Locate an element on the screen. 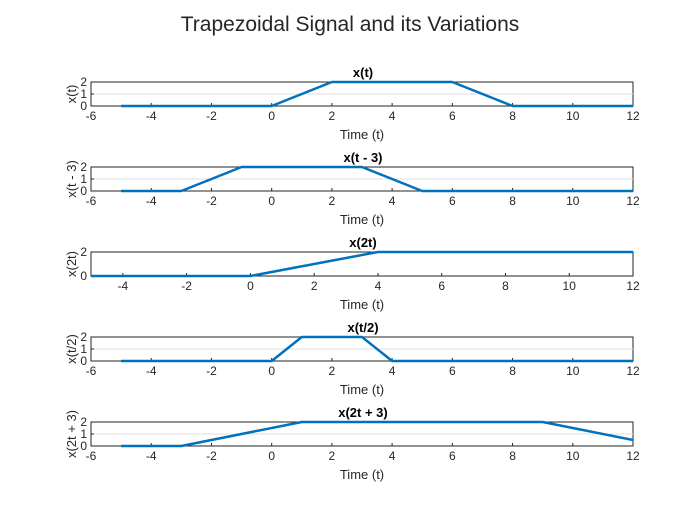  subplot-1: 012-6 -4 -2 0 2 4 6 8 10 12x(t)Time (t)x(t) is located at coordinates (352, 103).